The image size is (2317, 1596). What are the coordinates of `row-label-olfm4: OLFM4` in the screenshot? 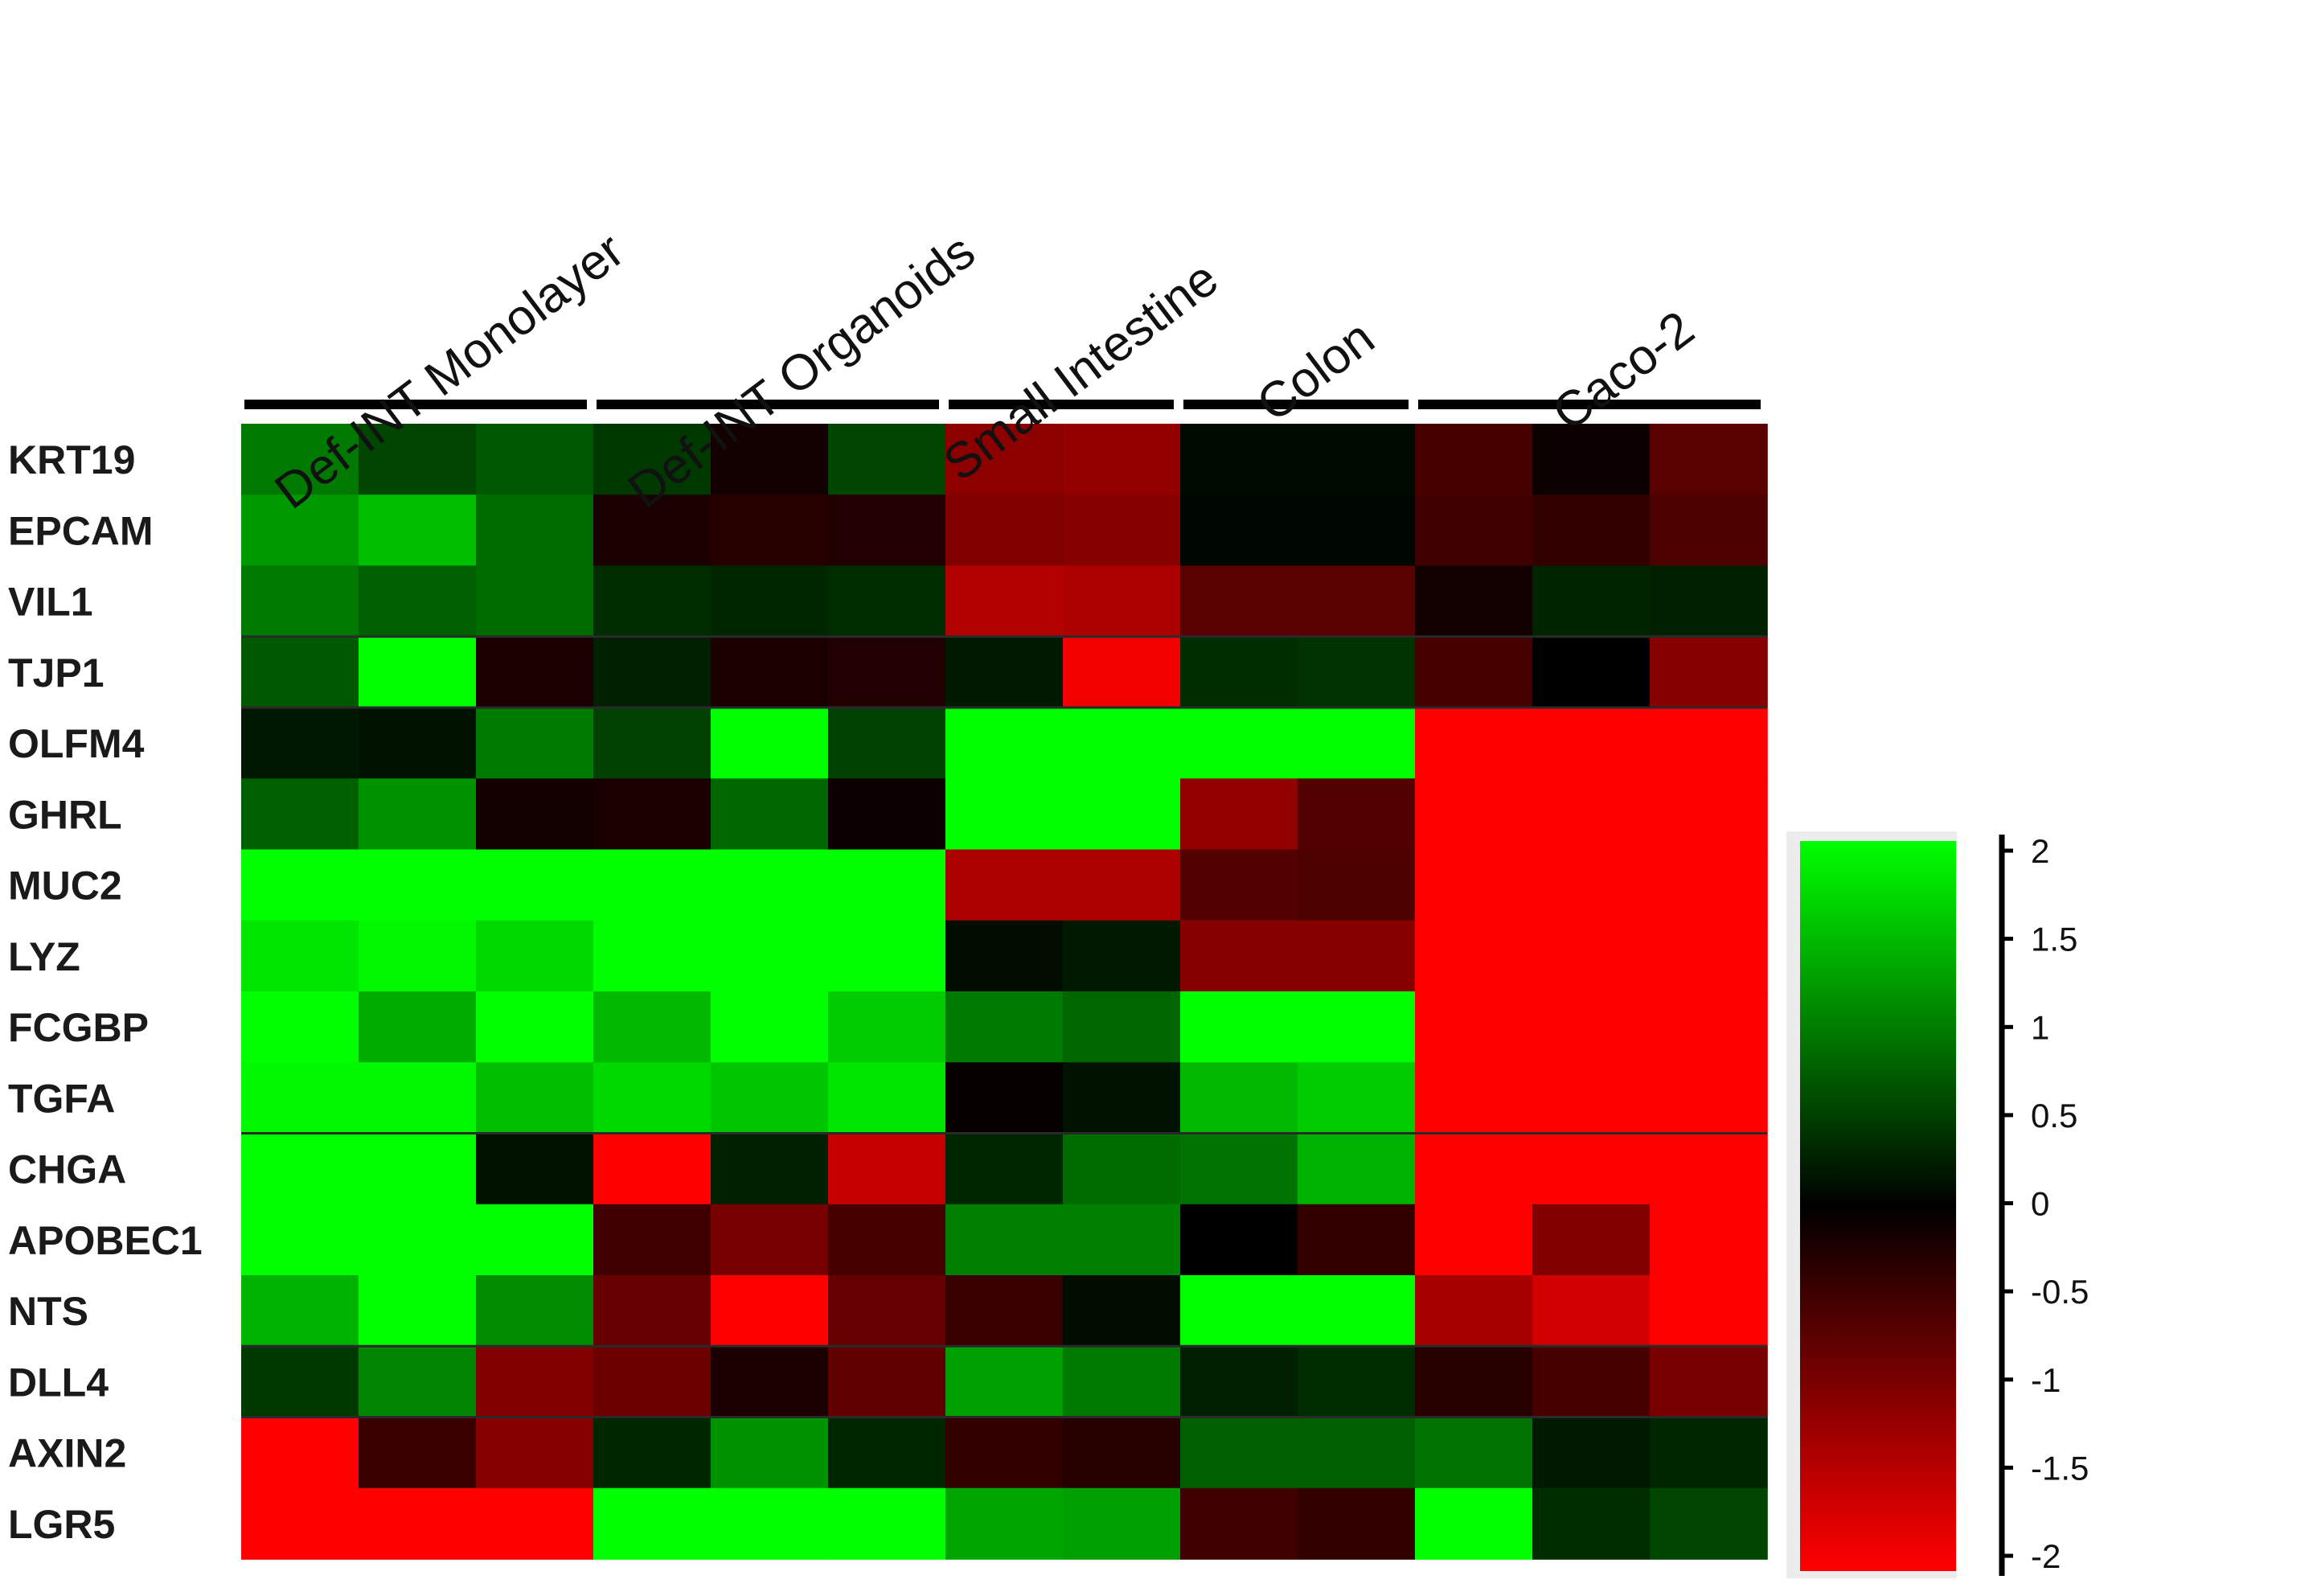 It's located at (76, 743).